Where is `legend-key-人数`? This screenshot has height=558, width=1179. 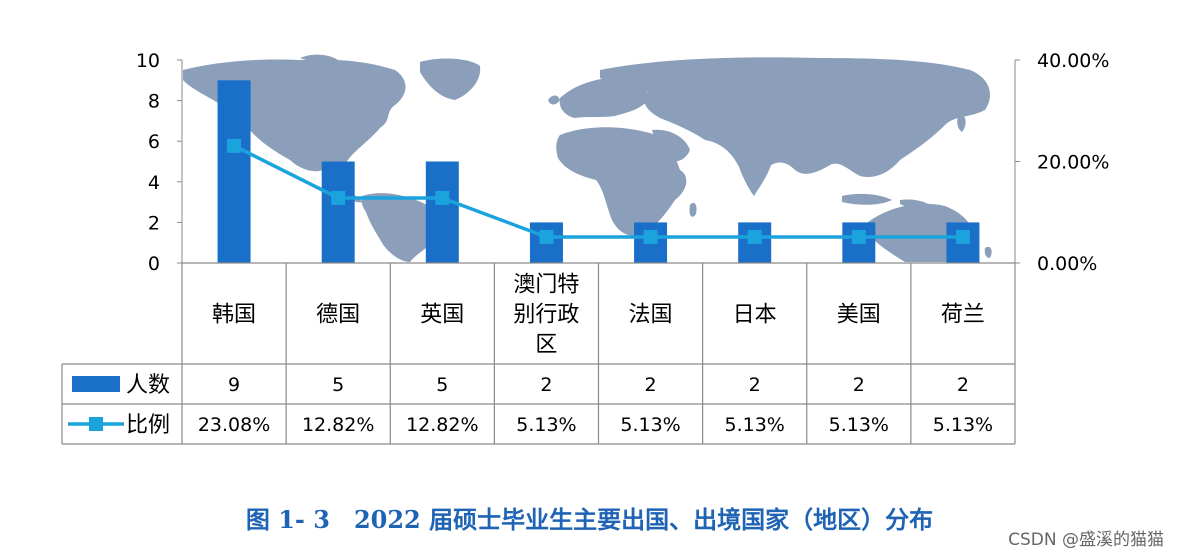 legend-key-人数 is located at coordinates (96, 384).